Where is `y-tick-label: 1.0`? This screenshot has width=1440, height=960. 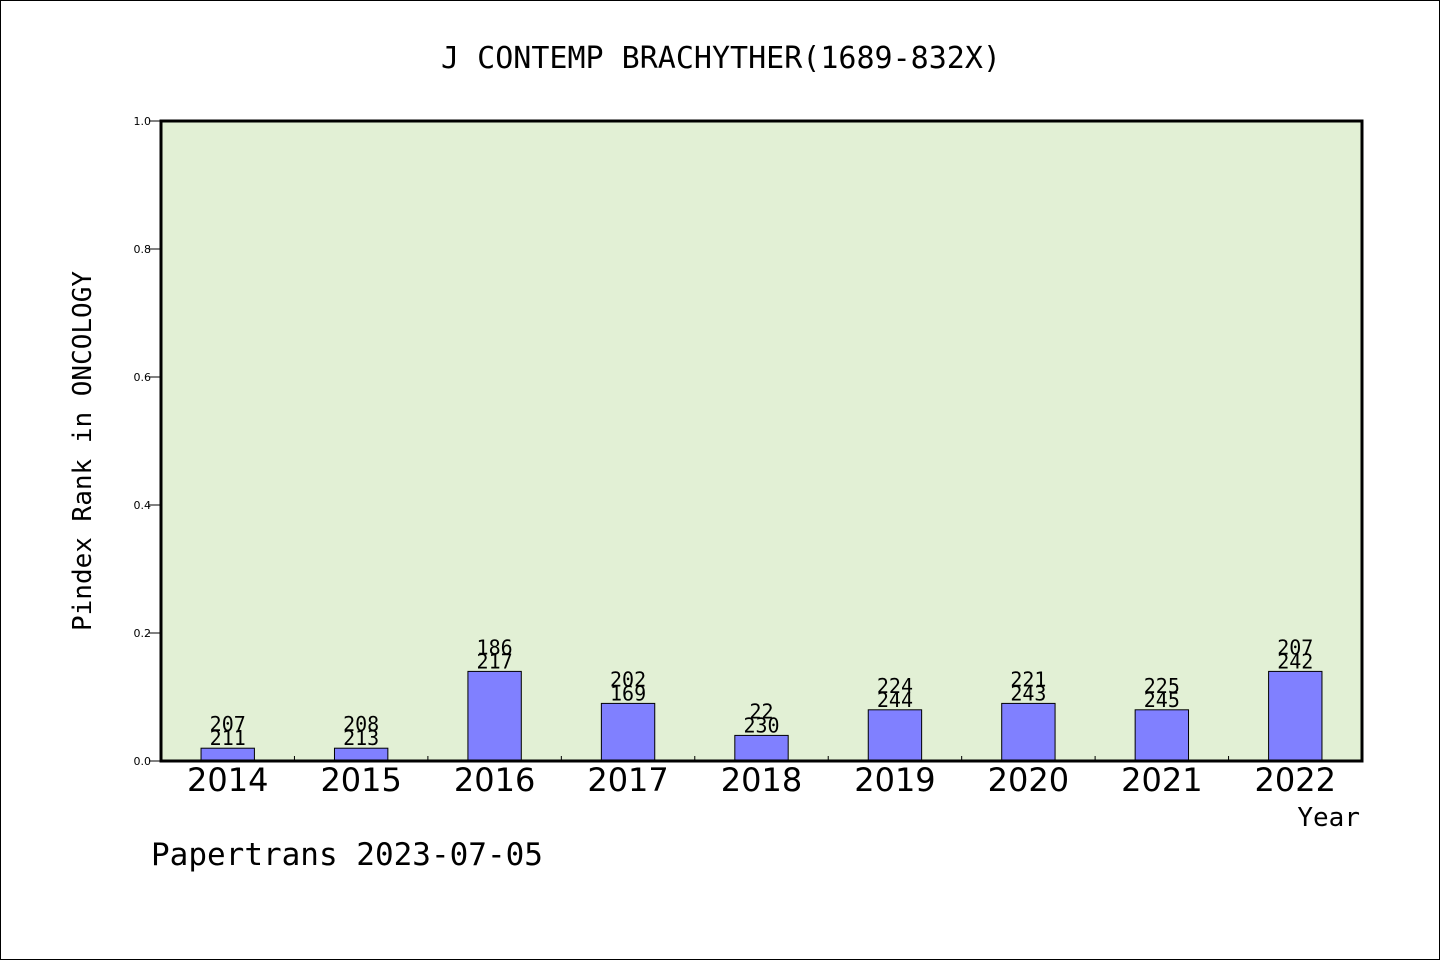
y-tick-label: 1.0 is located at coordinates (143, 121).